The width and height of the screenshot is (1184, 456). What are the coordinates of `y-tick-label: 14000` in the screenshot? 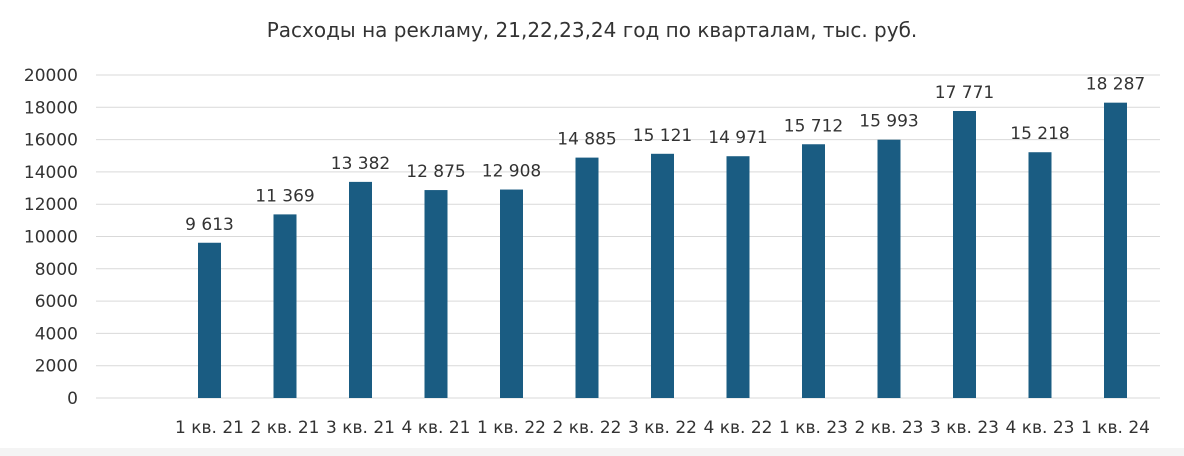 It's located at (51, 173).